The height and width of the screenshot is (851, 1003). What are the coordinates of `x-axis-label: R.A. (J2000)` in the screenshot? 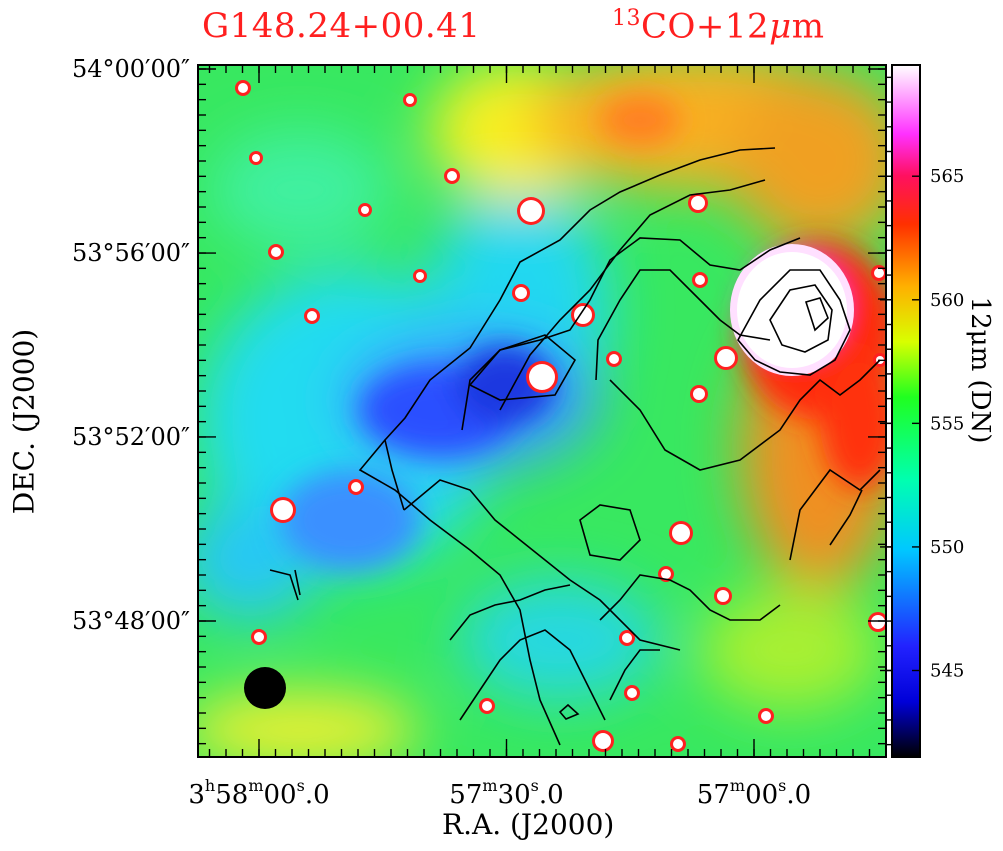 It's located at (528, 824).